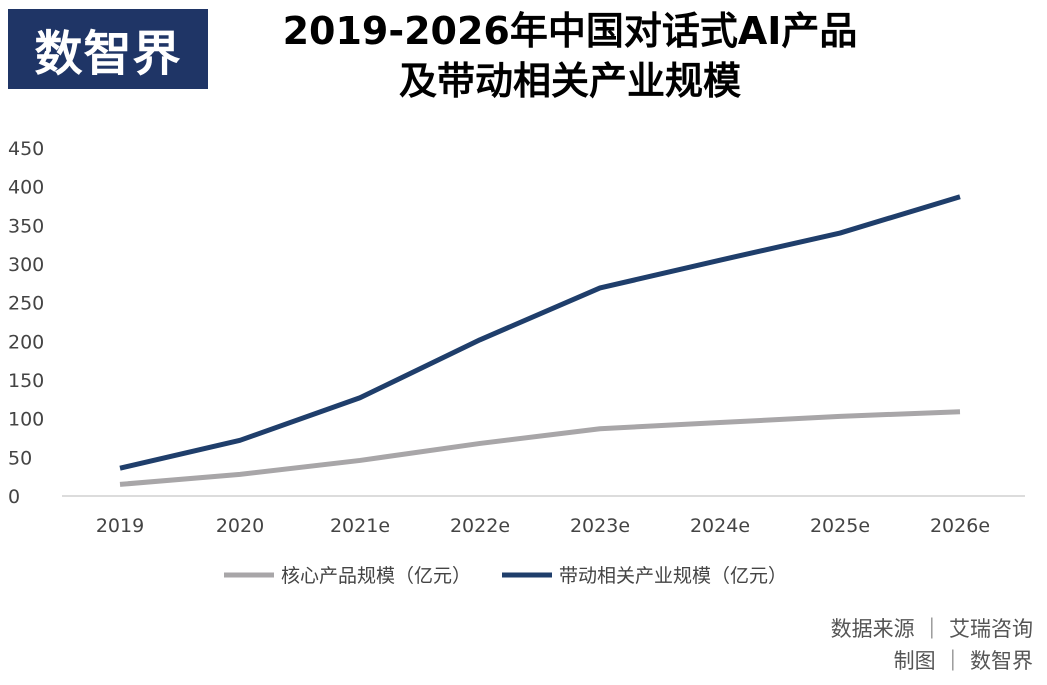 This screenshot has width=1047, height=685. Describe the element at coordinates (26, 304) in the screenshot. I see `y-tick-label: 250` at that location.